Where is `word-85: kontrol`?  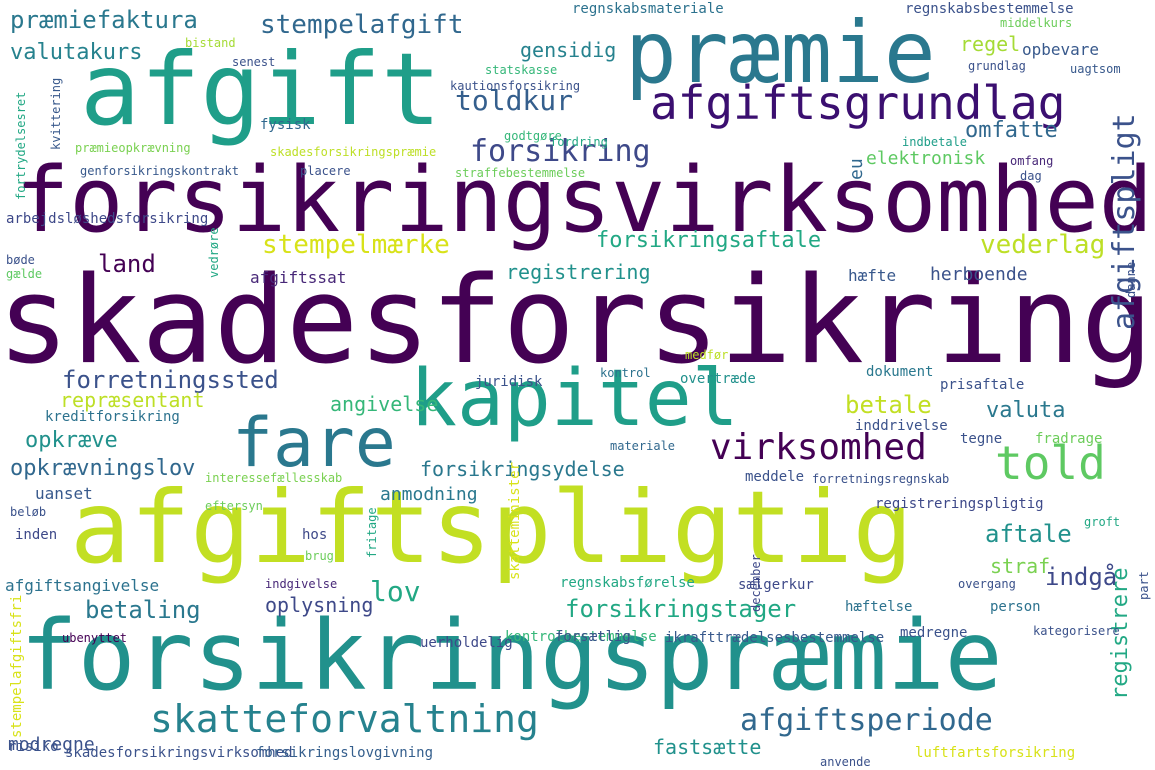 word-85: kontrol is located at coordinates (625, 373).